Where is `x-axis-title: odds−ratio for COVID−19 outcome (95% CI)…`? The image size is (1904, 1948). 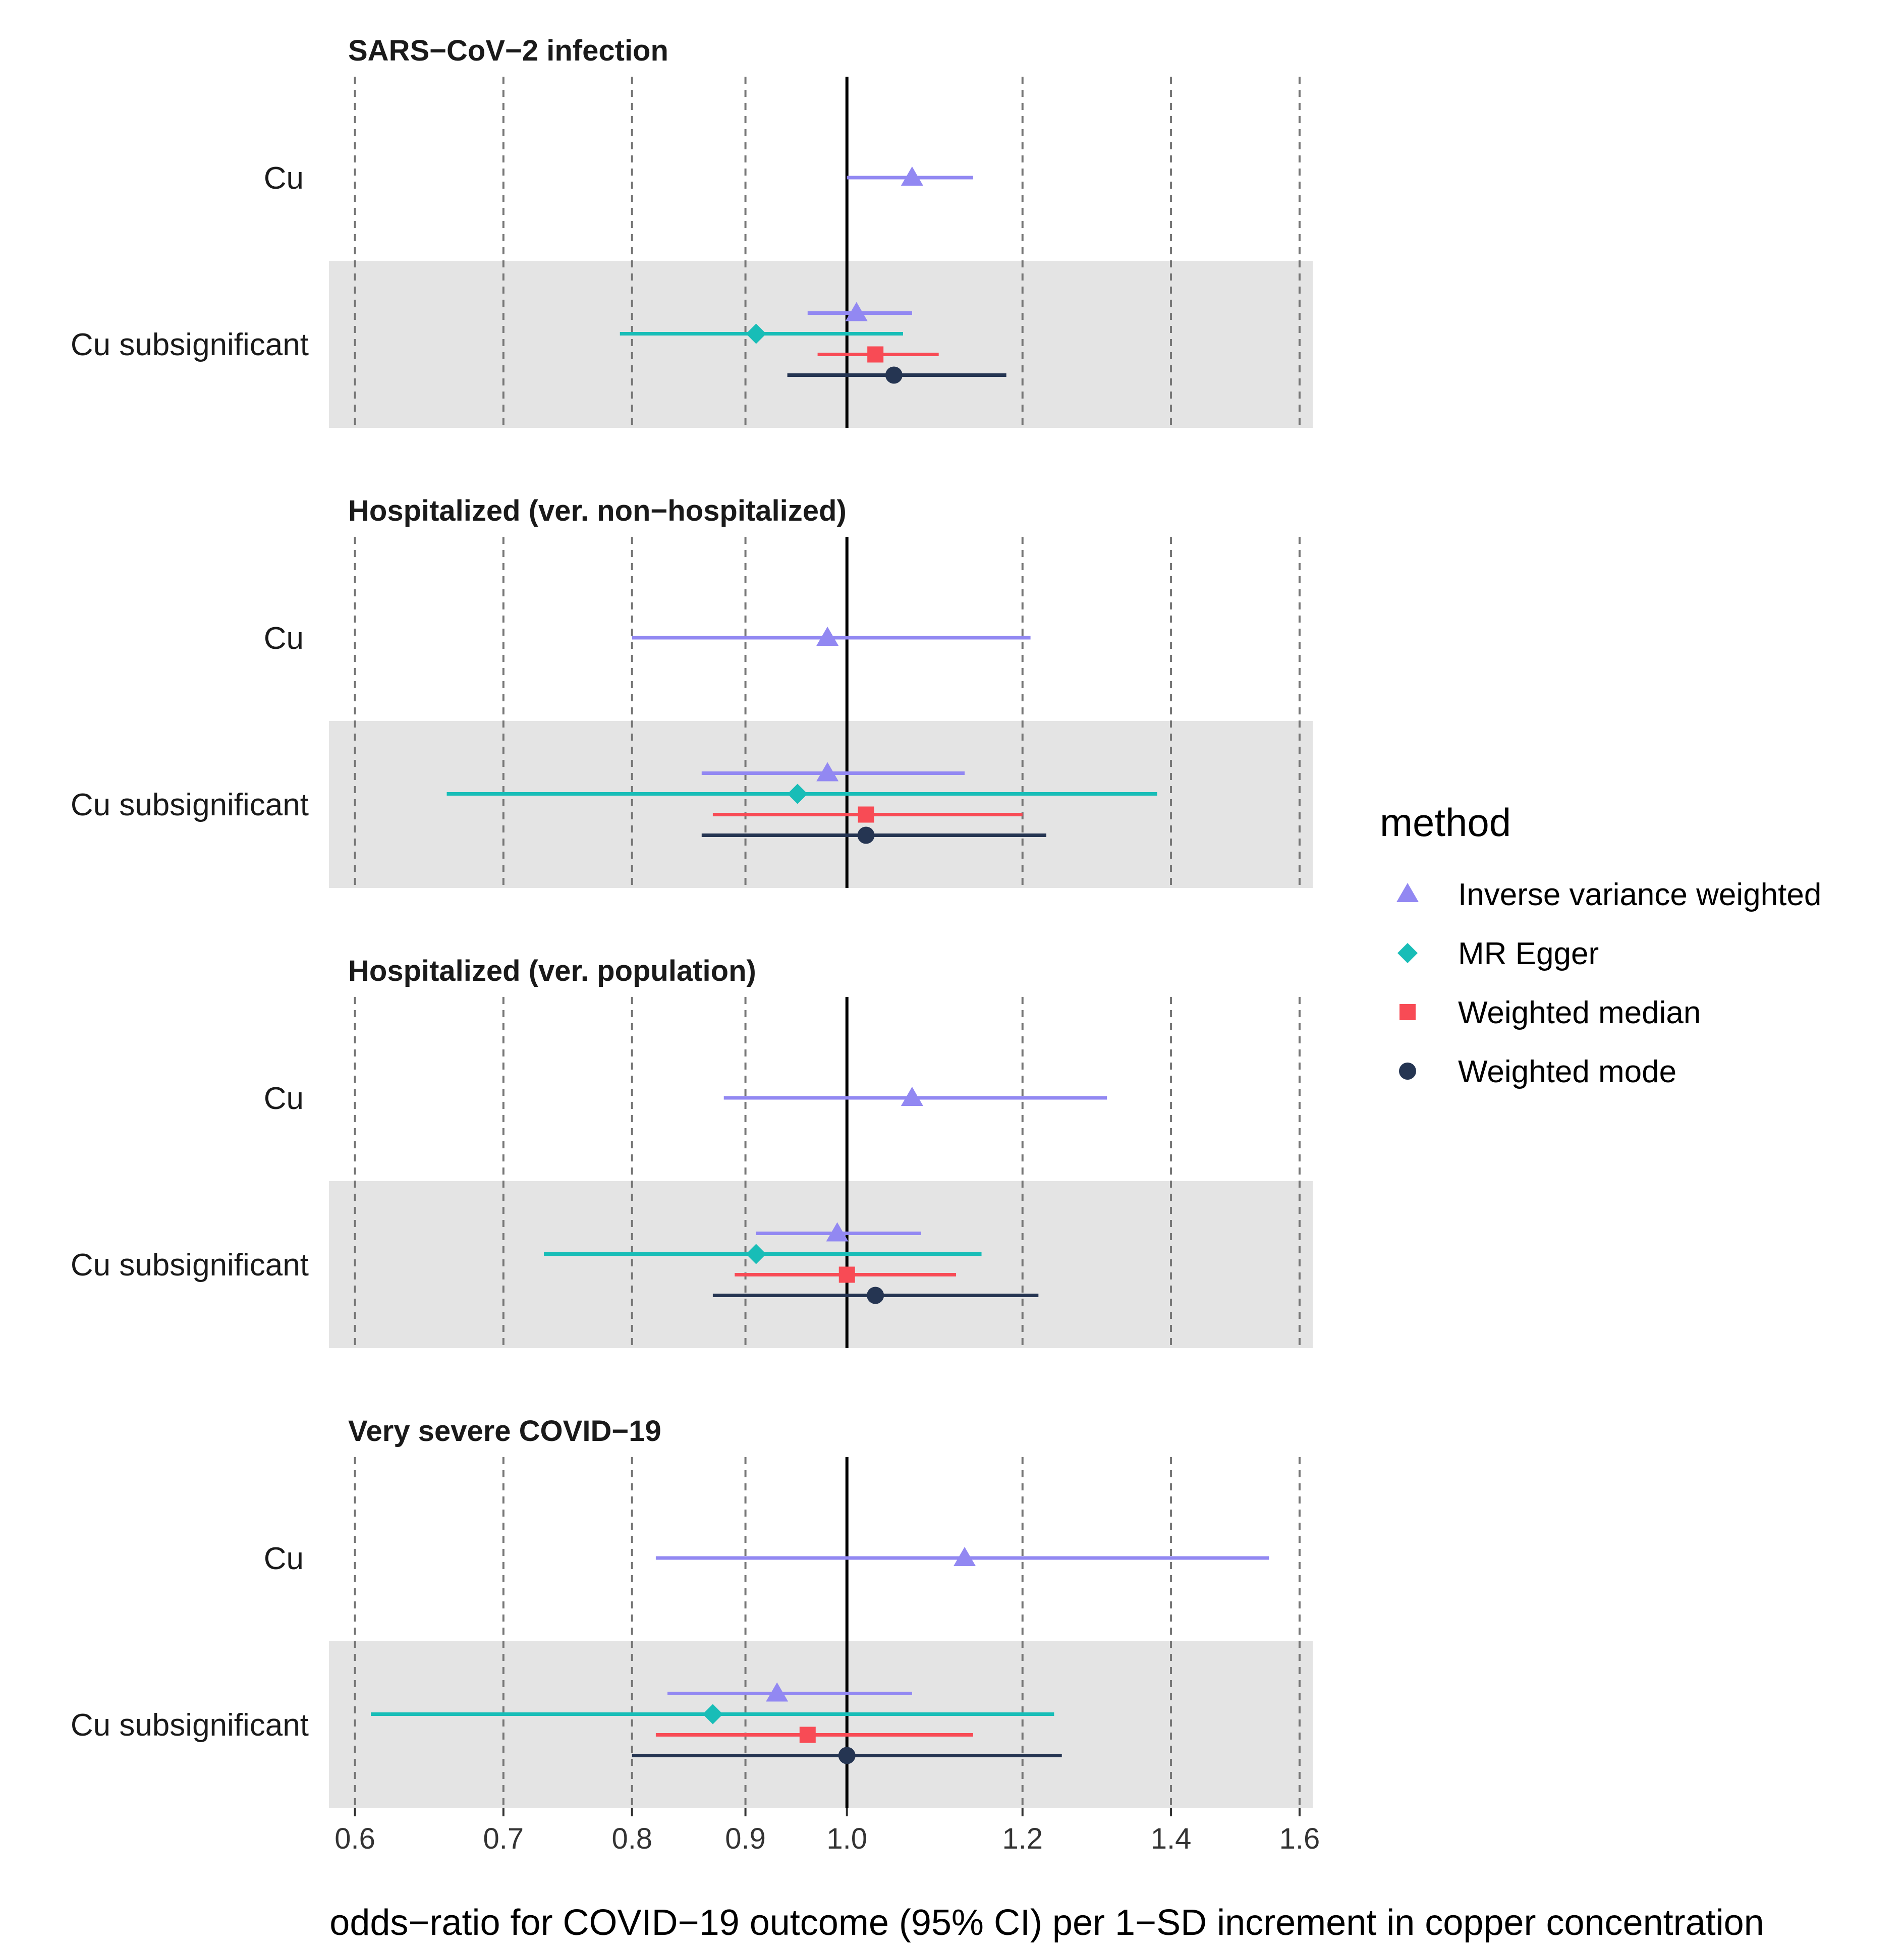 x-axis-title: odds−ratio for COVID−19 outcome (95% CI)… is located at coordinates (1046, 1923).